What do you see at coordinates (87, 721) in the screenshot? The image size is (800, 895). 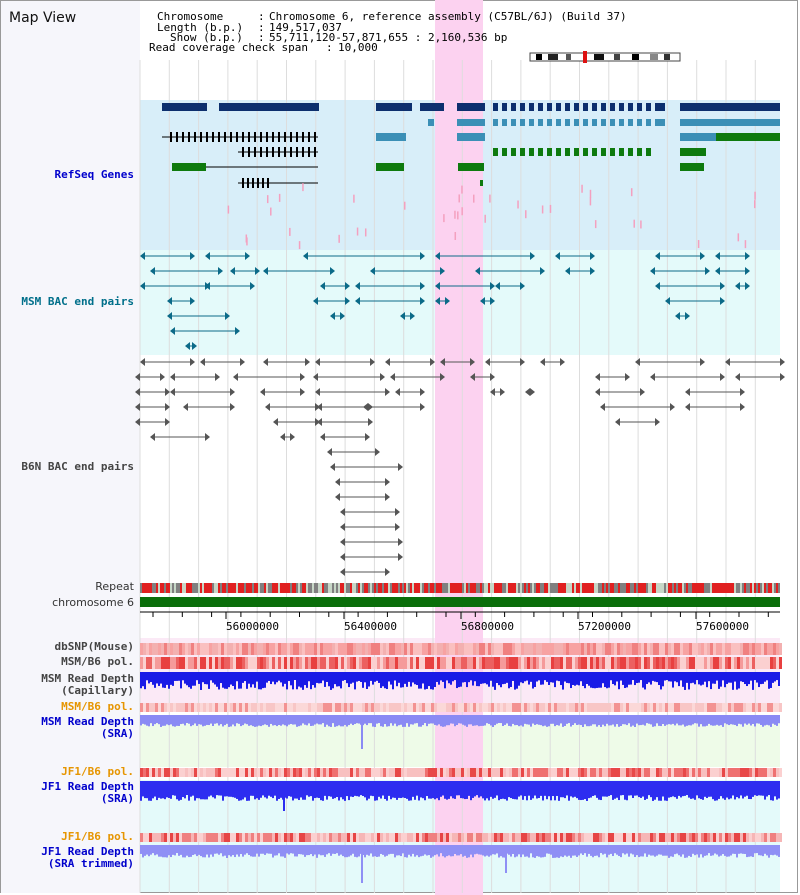 I see `label-msm-depth-sra-1: MSM Read Depth` at bounding box center [87, 721].